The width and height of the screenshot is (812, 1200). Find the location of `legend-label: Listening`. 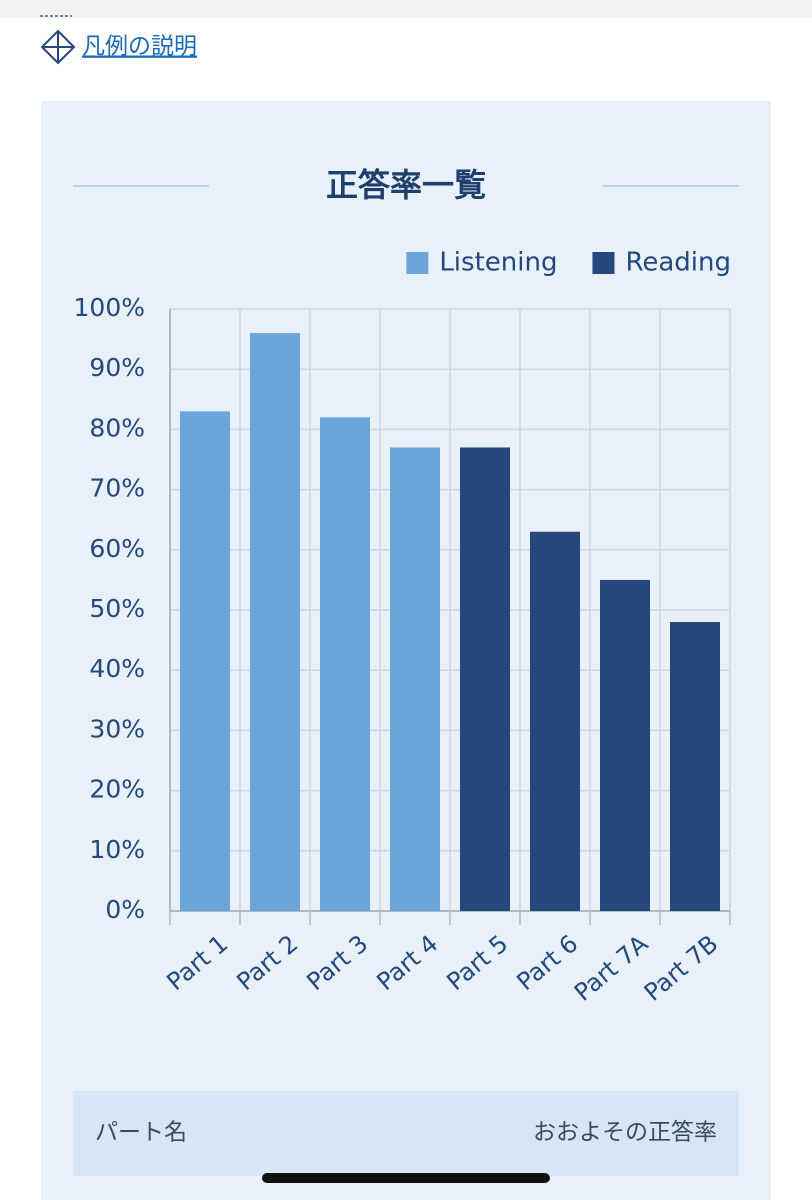

legend-label: Listening is located at coordinates (498, 263).